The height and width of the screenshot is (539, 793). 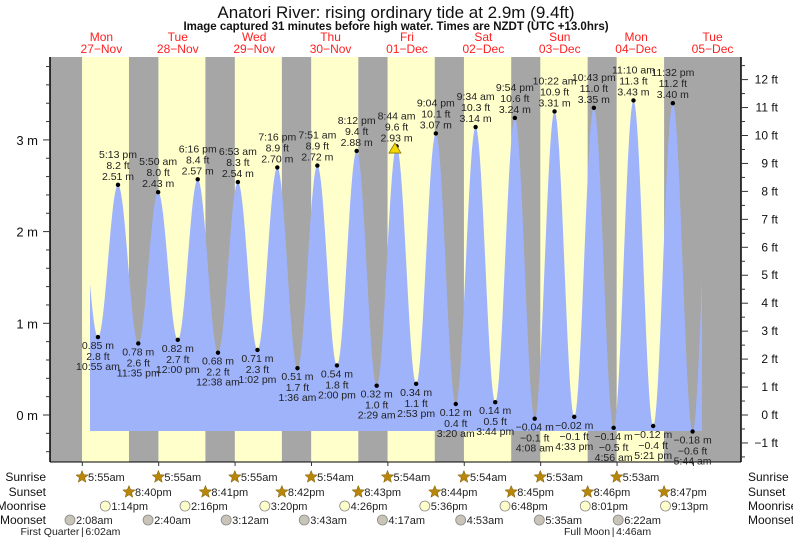 What do you see at coordinates (768, 477) in the screenshot?
I see `sunrise-row-label-right: Sunrise` at bounding box center [768, 477].